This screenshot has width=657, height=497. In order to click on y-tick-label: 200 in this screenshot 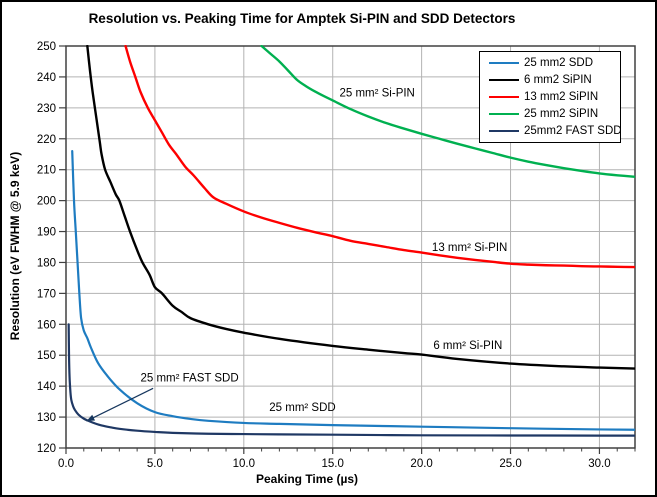, I will do `click(46, 202)`.